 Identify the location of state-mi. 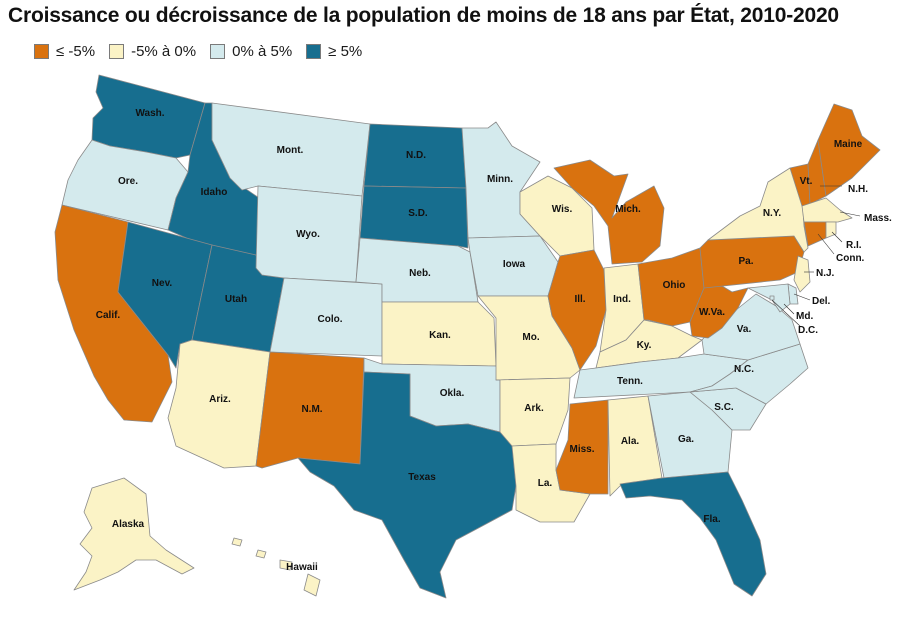
(609, 212).